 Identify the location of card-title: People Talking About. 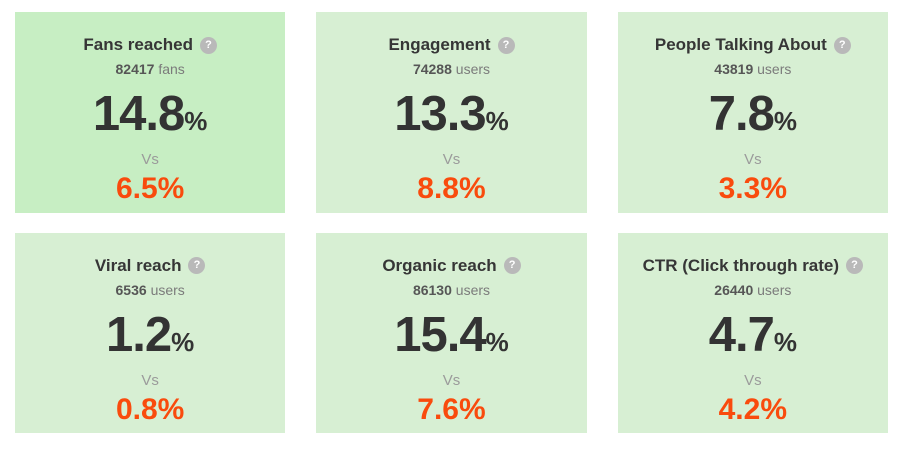
(740, 44).